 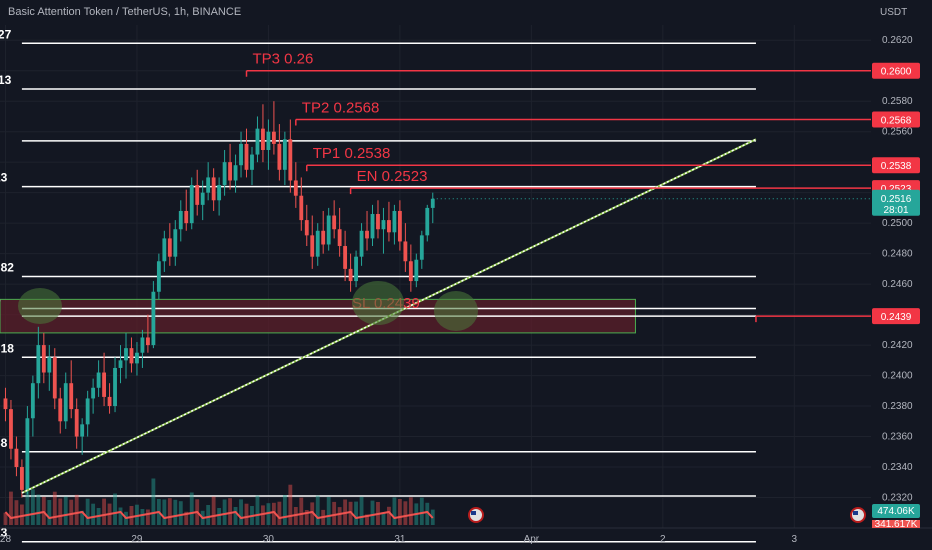 I want to click on price-tick-label: 0.2360, so click(x=897, y=437).